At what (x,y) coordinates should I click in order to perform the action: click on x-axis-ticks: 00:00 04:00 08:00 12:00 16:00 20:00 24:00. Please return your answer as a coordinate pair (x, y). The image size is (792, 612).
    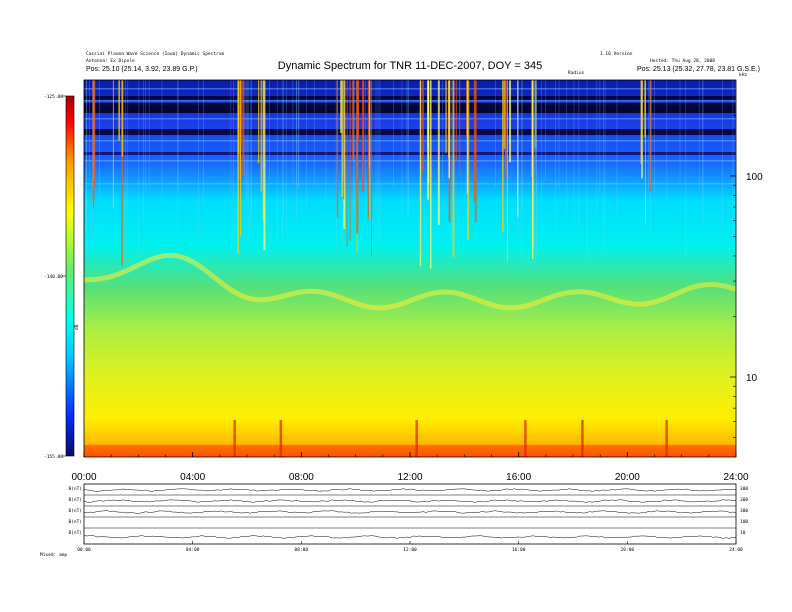
    Looking at the image, I should click on (410, 467).